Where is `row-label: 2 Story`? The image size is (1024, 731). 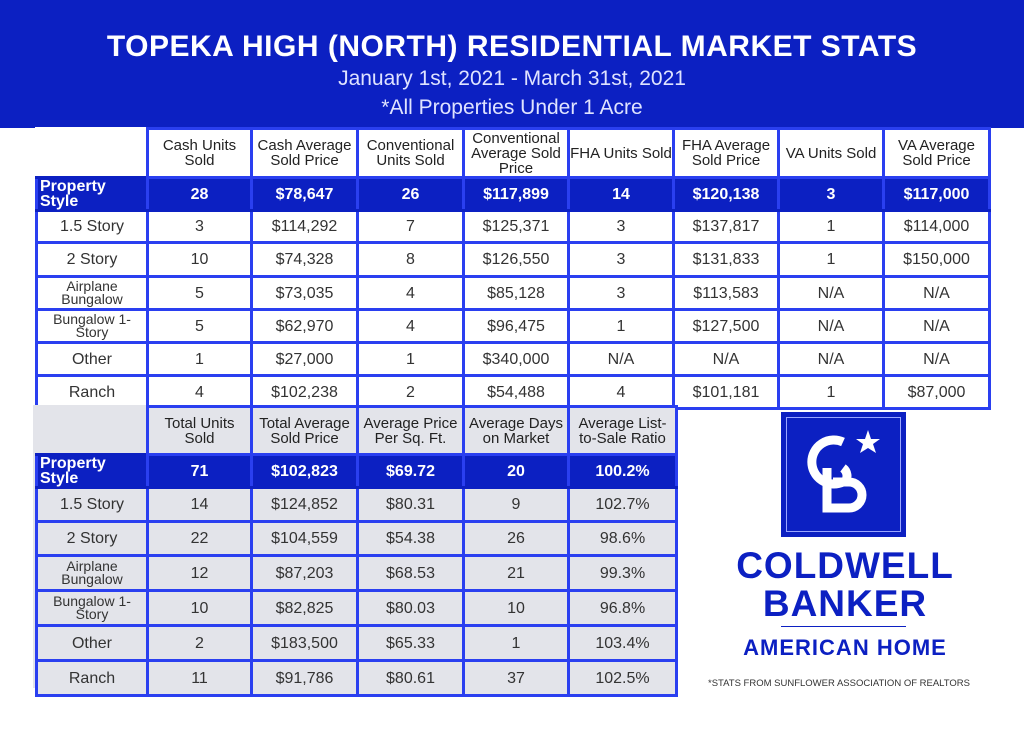 row-label: 2 Story is located at coordinates (92, 538).